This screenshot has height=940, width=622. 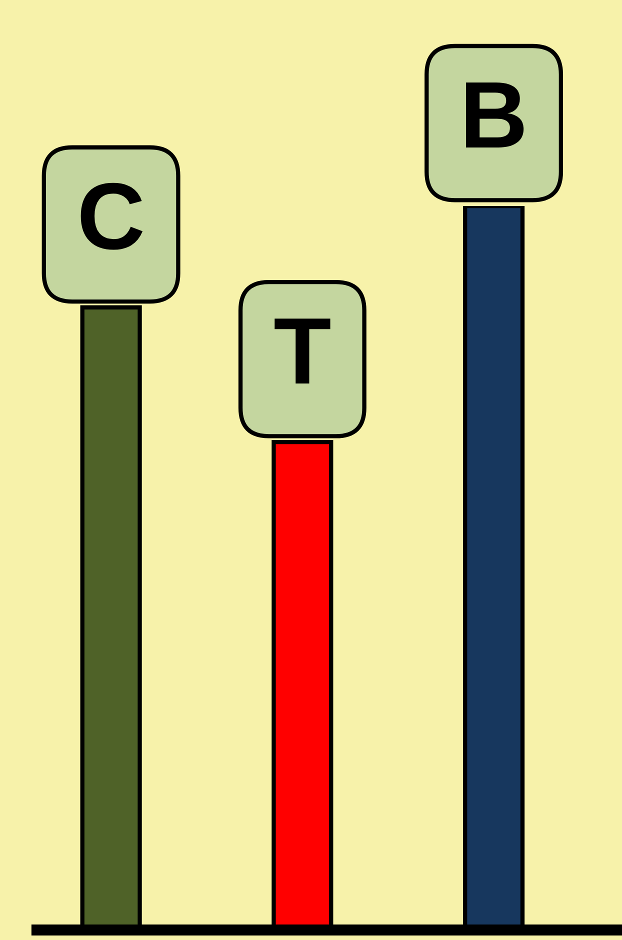 I want to click on x-tick-label: C, so click(x=111, y=216).